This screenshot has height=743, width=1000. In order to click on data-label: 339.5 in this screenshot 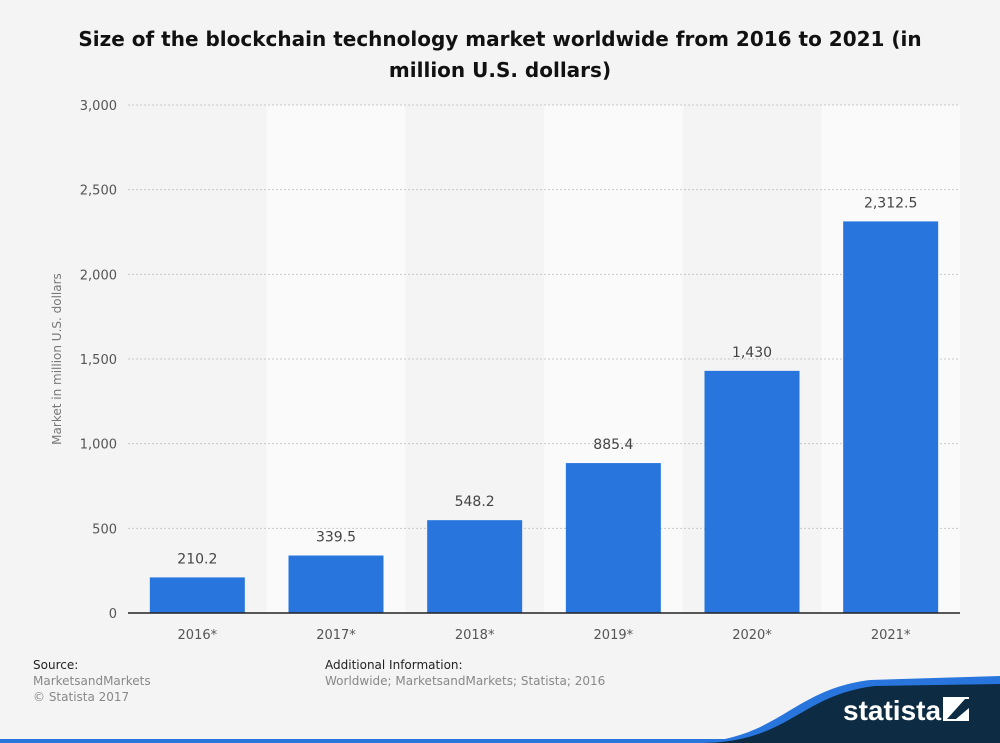, I will do `click(336, 538)`.